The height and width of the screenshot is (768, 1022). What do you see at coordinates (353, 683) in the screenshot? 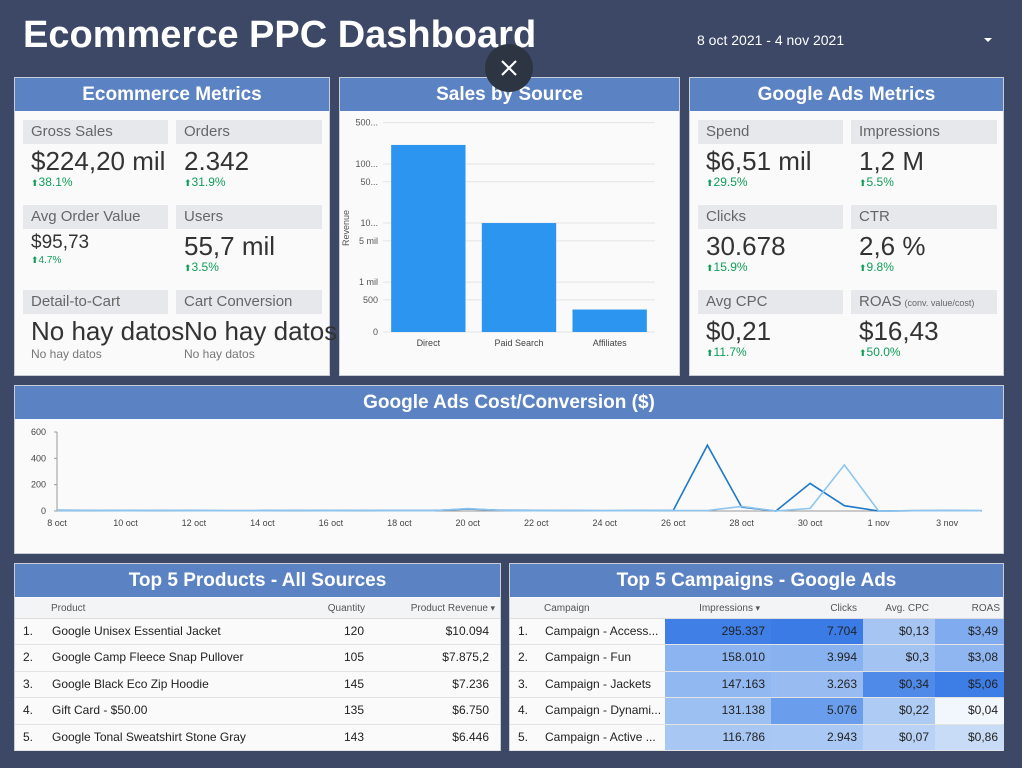
I see `table-cell: 145` at bounding box center [353, 683].